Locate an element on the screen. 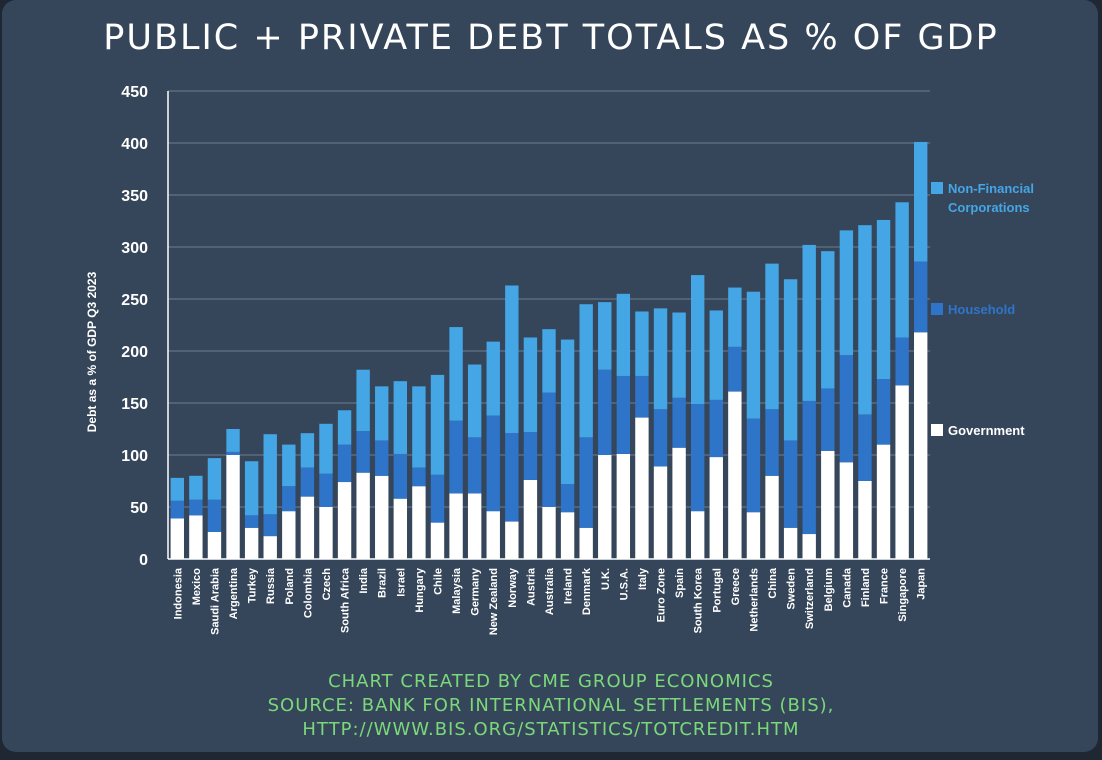 This screenshot has width=1102, height=760. x-tick-label: South Africa is located at coordinates (346, 600).